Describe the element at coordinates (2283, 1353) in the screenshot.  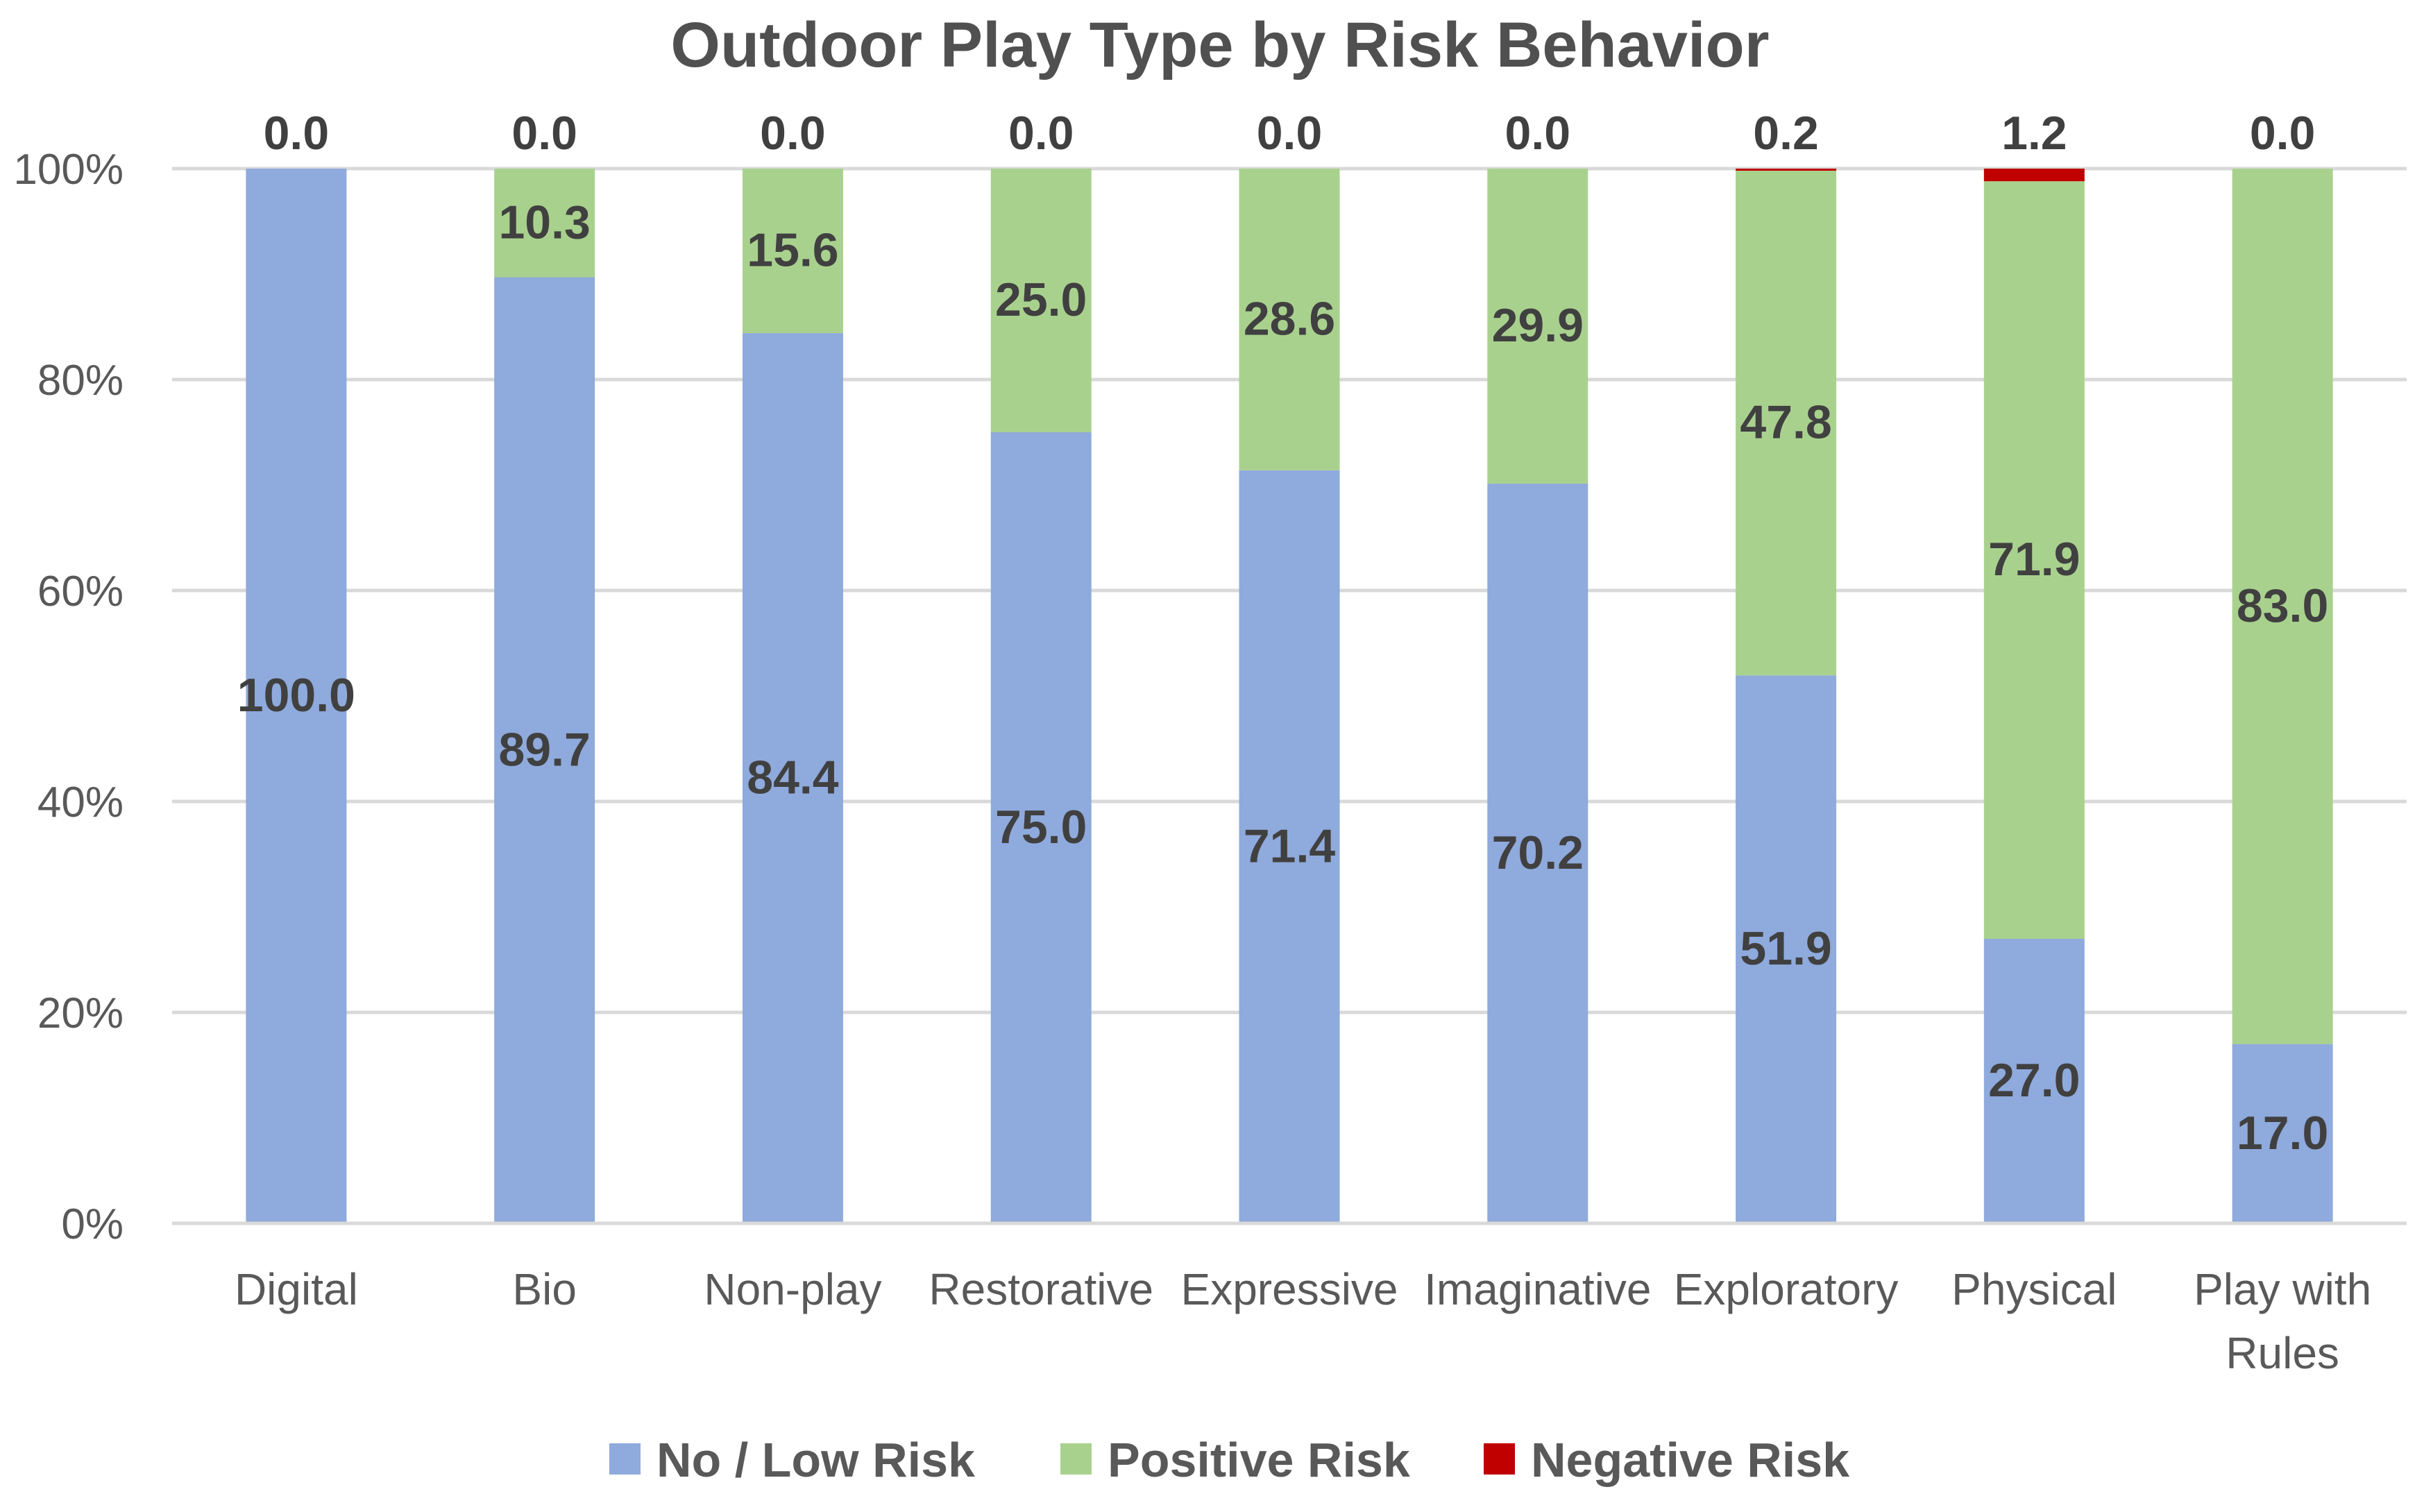
I see `x-tick-label: Rules` at that location.